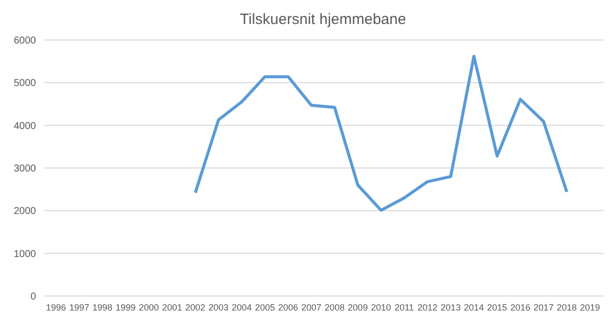 This screenshot has width=616, height=326. Describe the element at coordinates (126, 307) in the screenshot. I see `x-tick-label: 1999` at that location.